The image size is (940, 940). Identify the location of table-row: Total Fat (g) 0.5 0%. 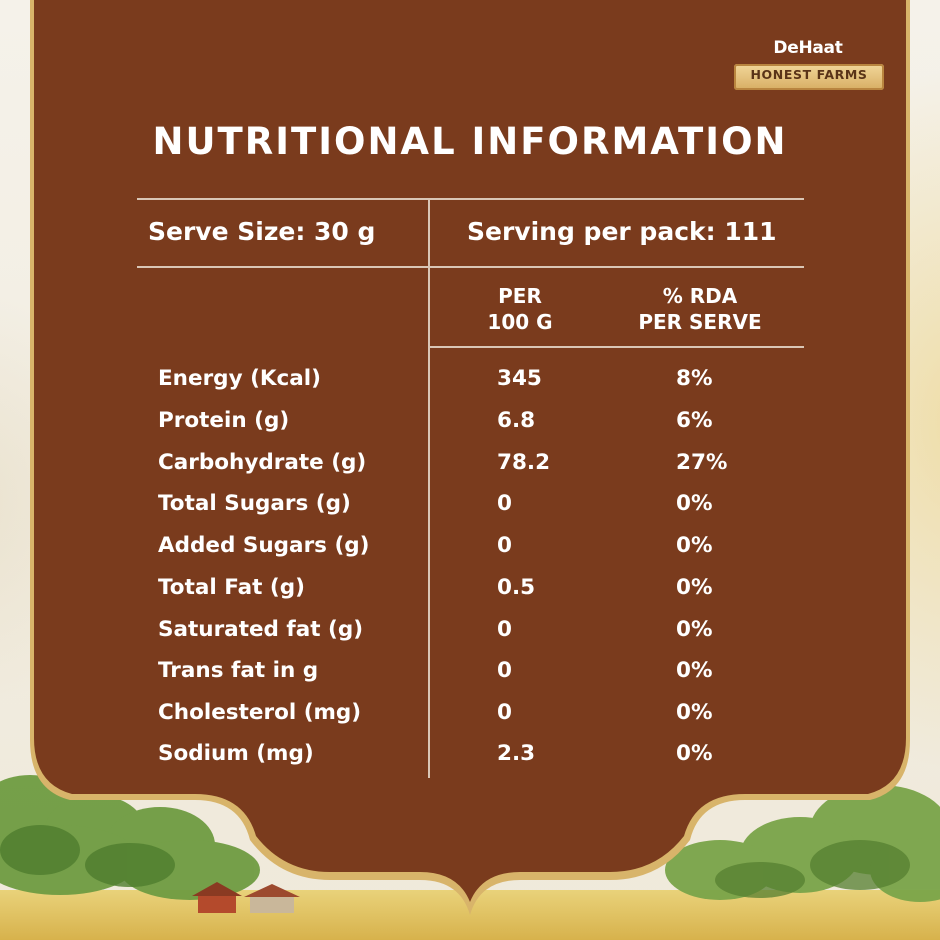
(470, 595).